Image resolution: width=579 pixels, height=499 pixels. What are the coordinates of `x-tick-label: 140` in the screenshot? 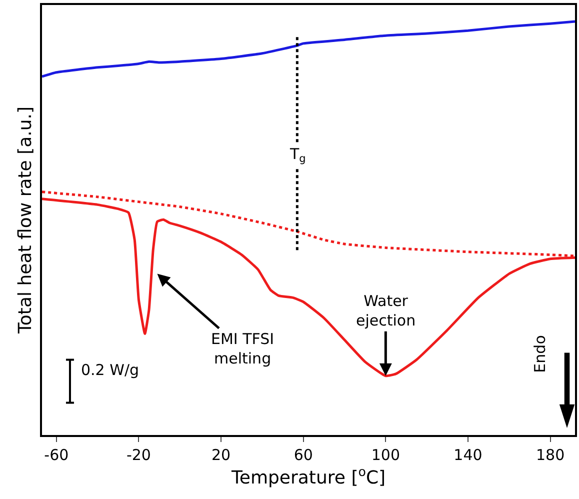 It's located at (468, 455).